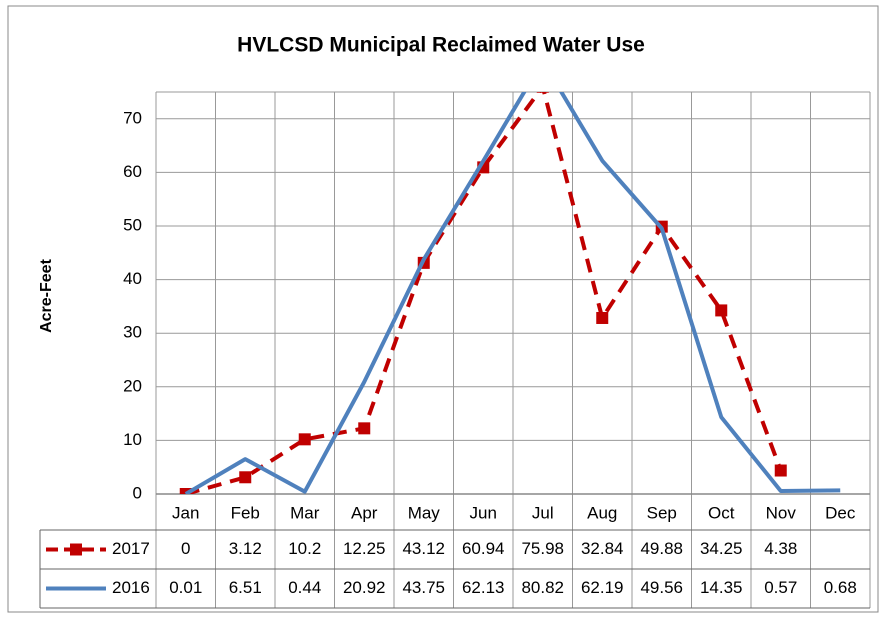 This screenshot has width=882, height=623. I want to click on table-value: 43.75, so click(423, 587).